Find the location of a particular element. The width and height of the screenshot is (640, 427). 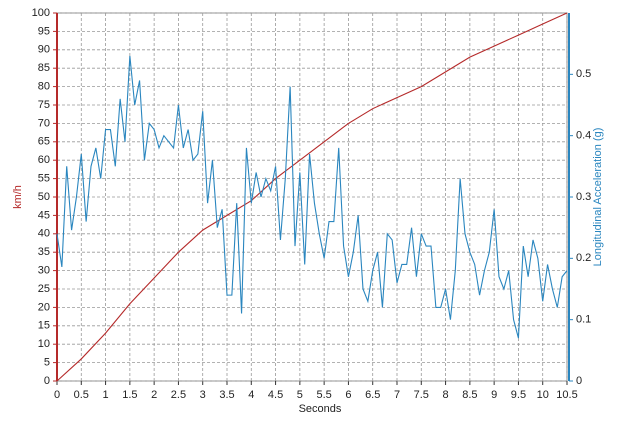

x-tick-label: 0 is located at coordinates (57, 395).